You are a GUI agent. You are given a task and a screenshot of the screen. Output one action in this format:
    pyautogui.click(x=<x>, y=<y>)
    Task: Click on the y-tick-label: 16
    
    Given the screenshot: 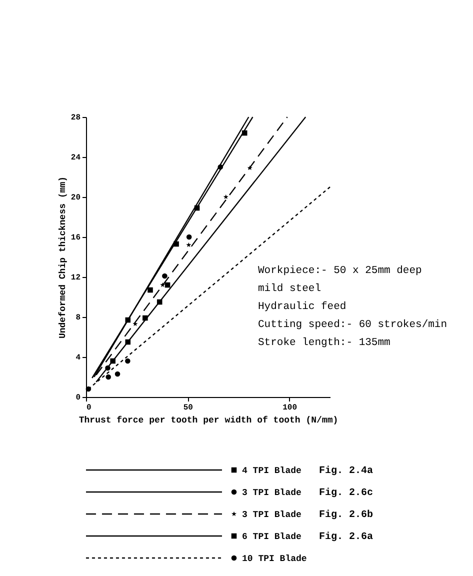 What is the action you would take?
    pyautogui.click(x=75, y=238)
    